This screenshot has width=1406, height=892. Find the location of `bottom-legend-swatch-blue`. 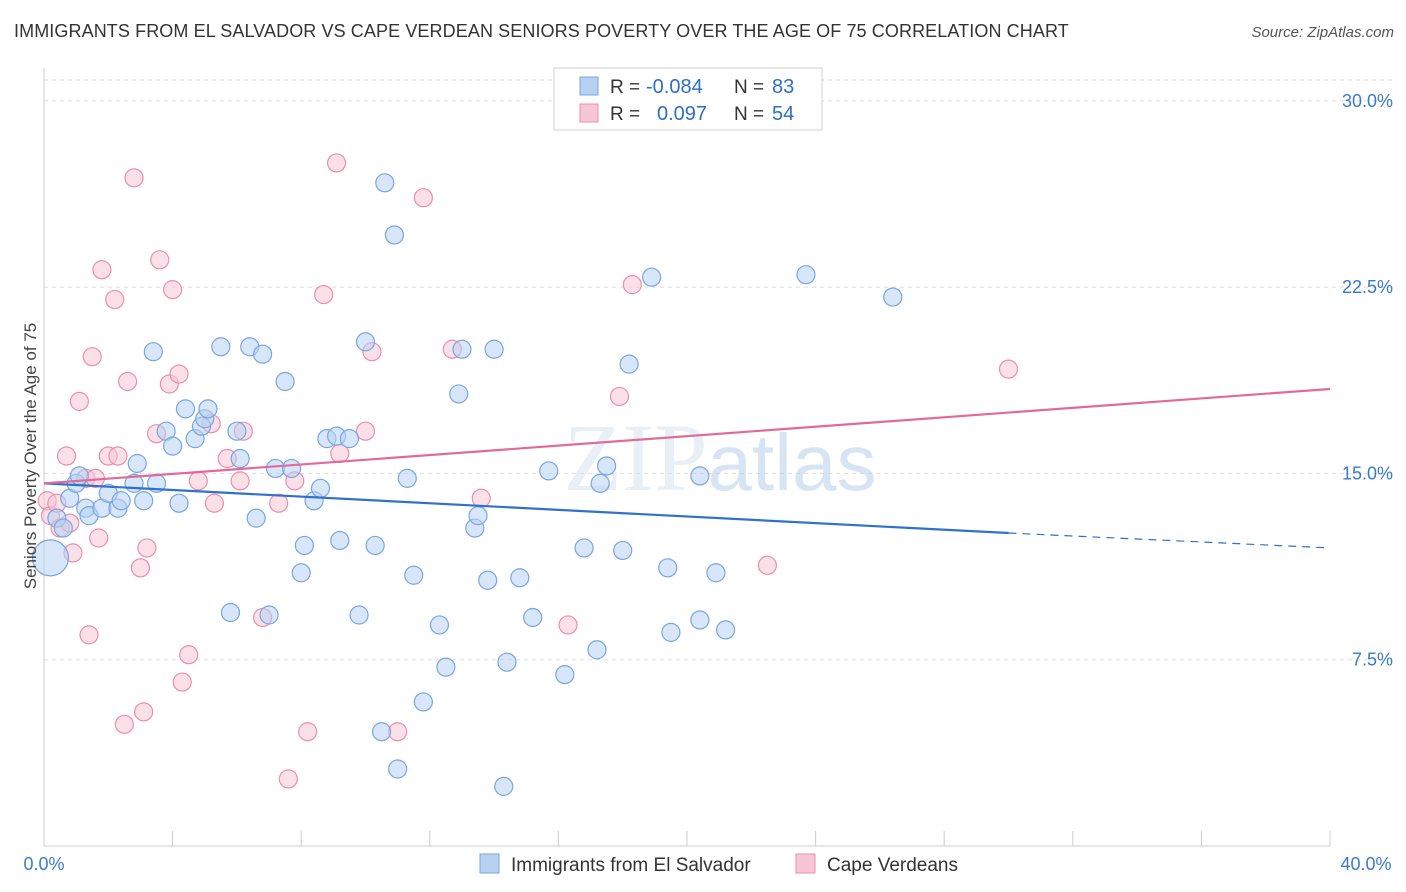

bottom-legend-swatch-blue is located at coordinates (489, 863).